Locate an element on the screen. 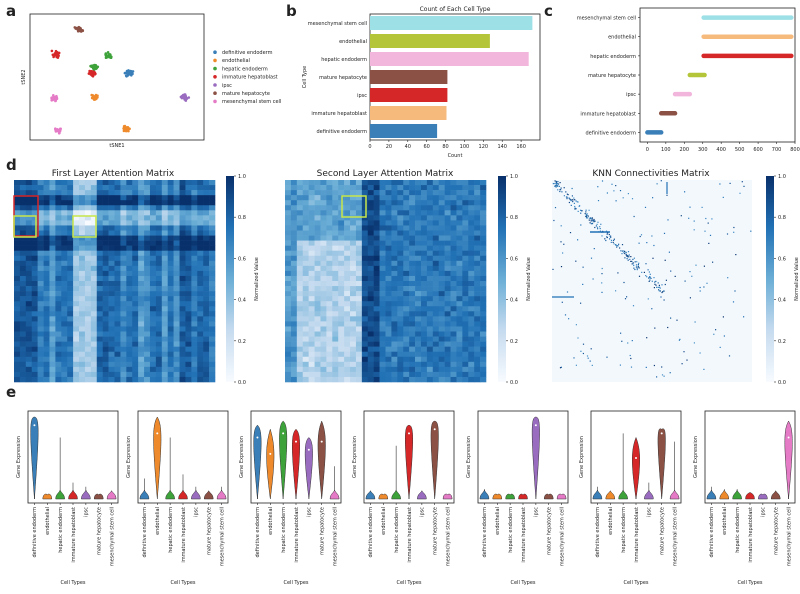 Image resolution: width=800 pixels, height=594 pixels. violin-category-label: definitive endoderm is located at coordinates (598, 532).